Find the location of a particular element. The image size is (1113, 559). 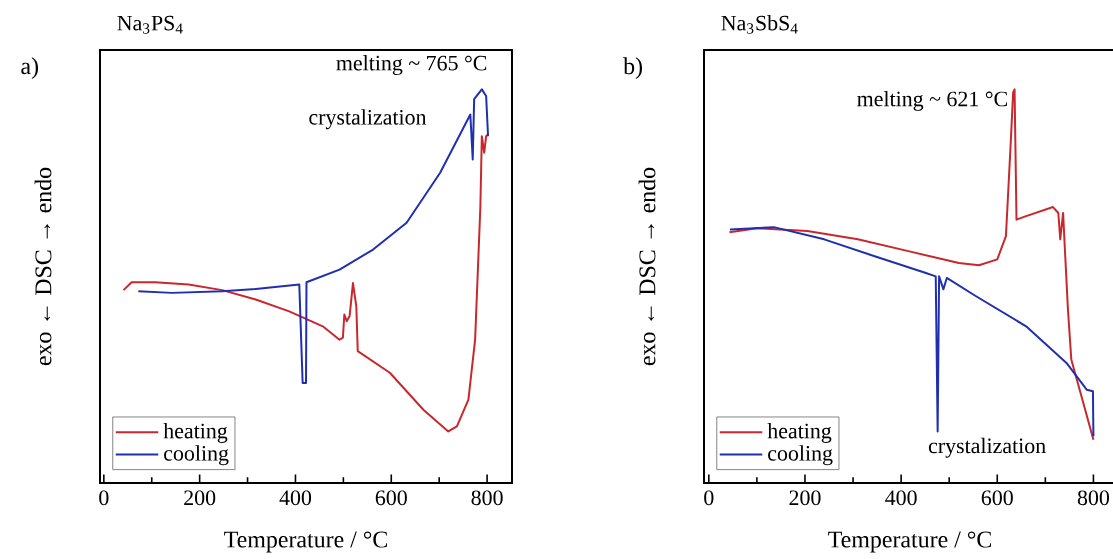

annotation: melting ~ 621 °C is located at coordinates (932, 100).